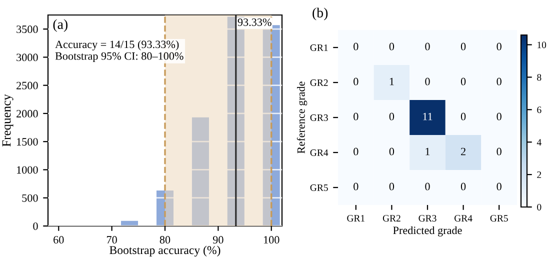 This screenshot has height=260, width=550. Describe the element at coordinates (302, 118) in the screenshot. I see `y-axis-title: Reference grade` at that location.